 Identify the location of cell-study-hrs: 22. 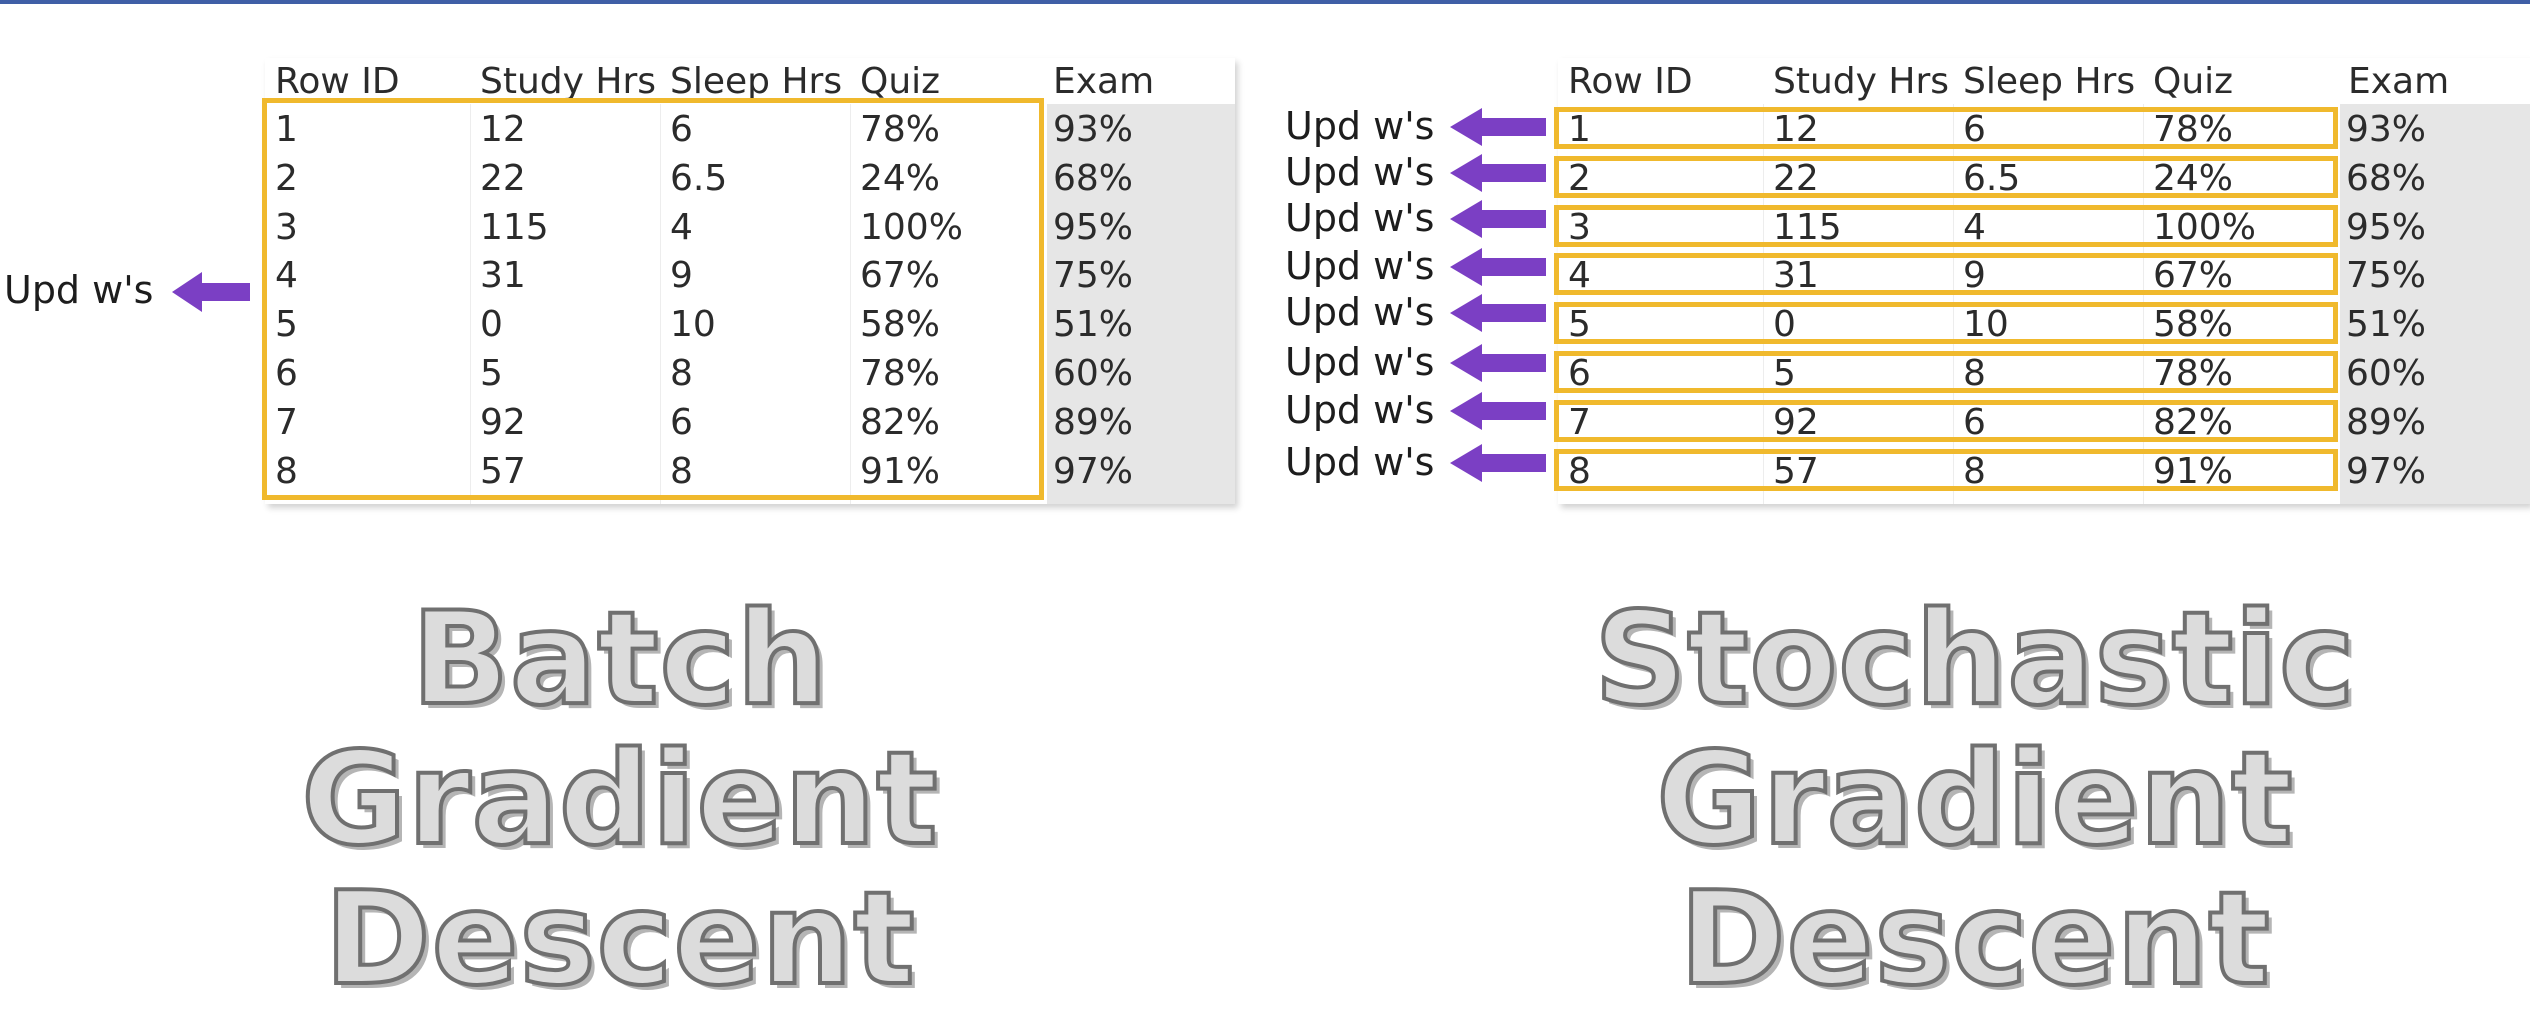
(503, 178).